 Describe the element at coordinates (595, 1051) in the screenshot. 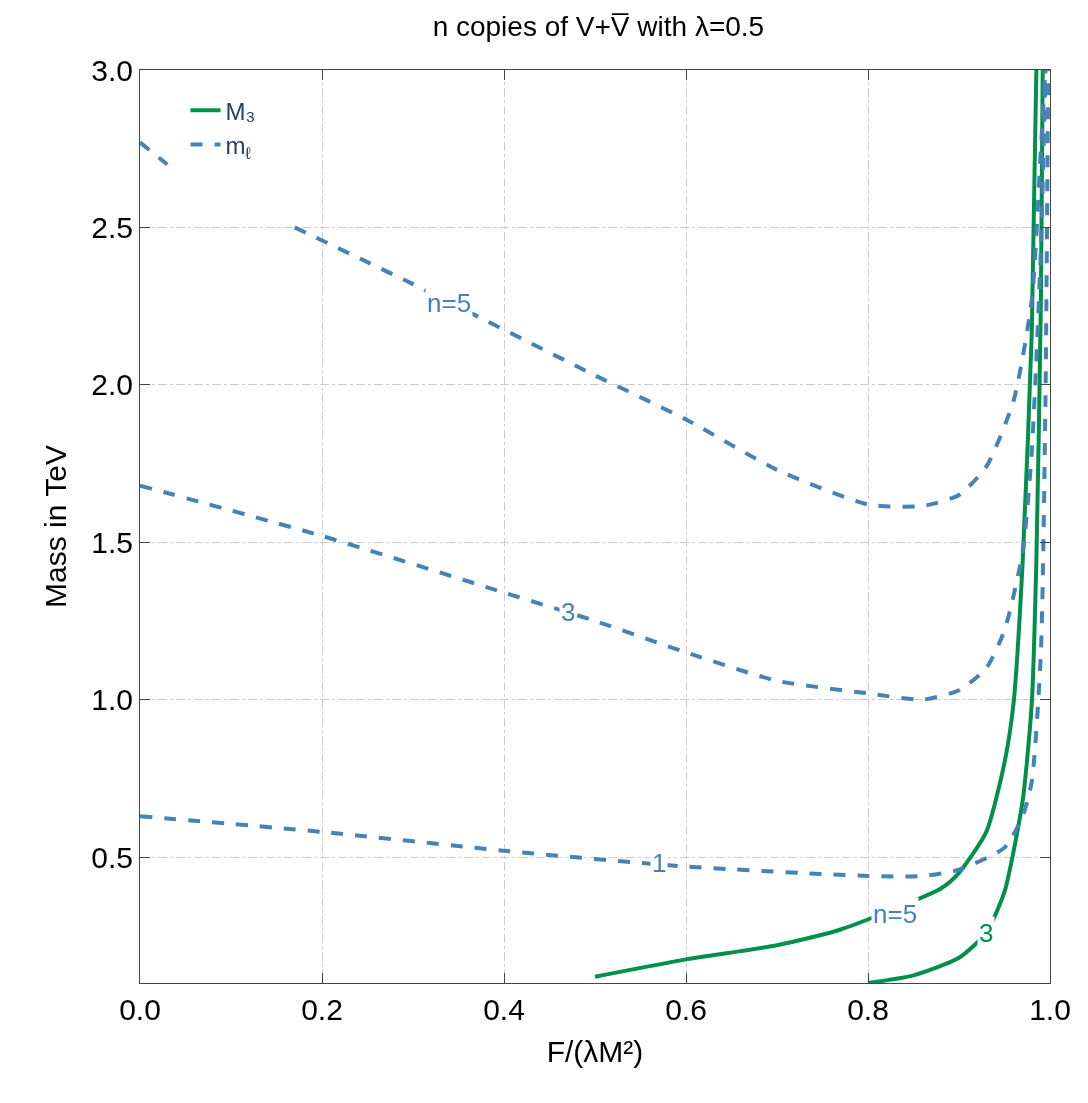

I see `x-axis-title: F/(λM²)` at that location.